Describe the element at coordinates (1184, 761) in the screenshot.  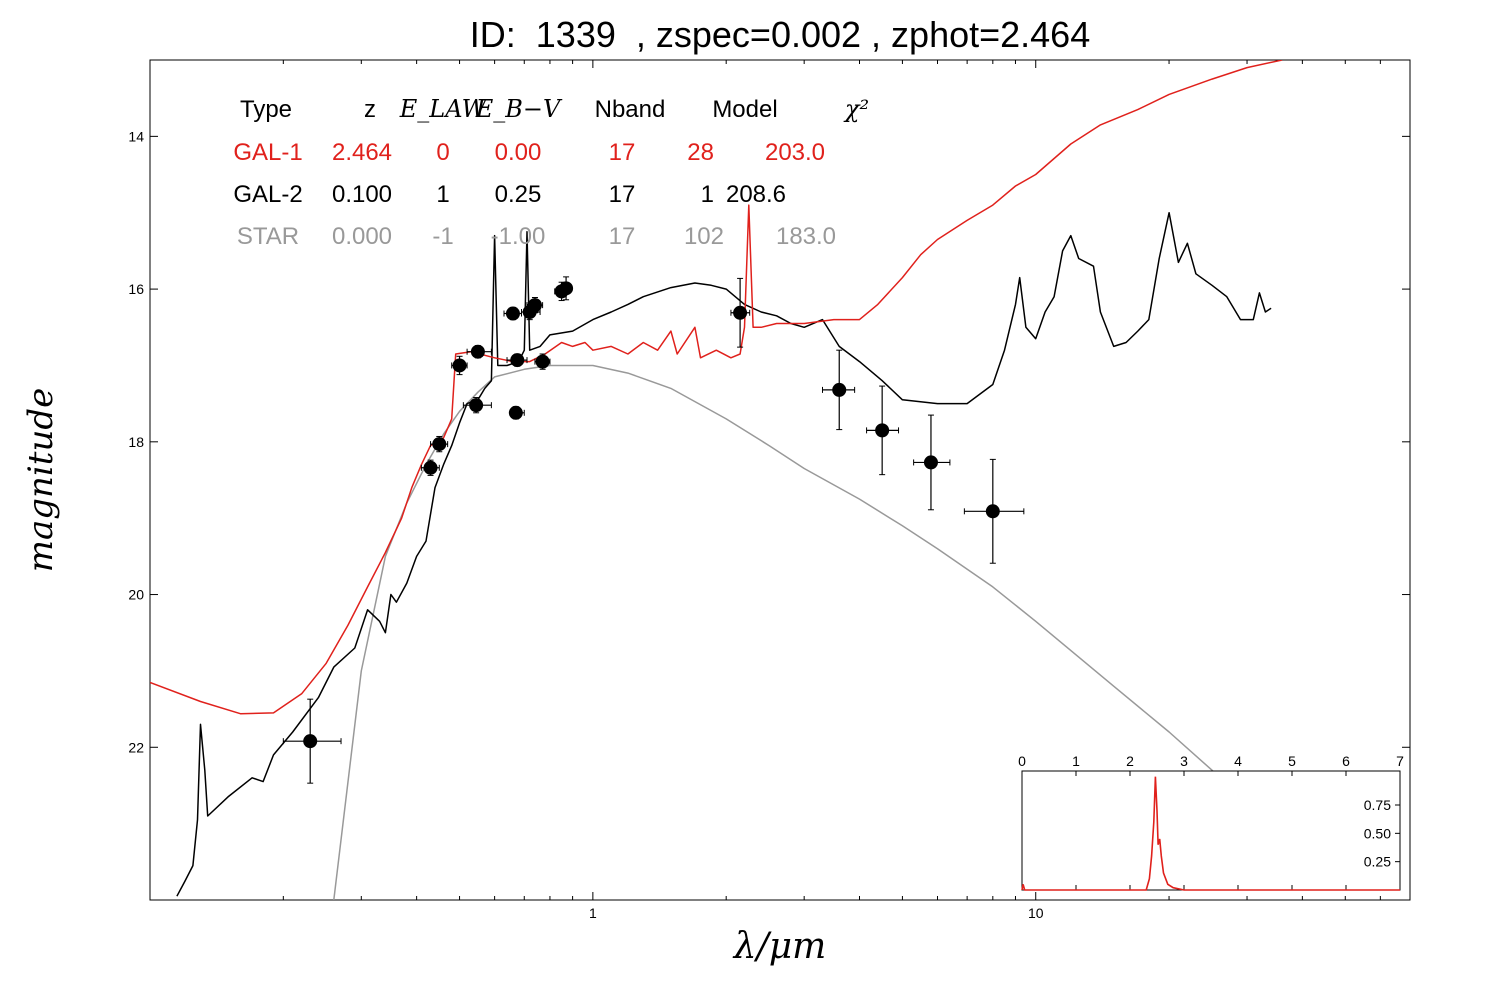
I see `inset-x-tick-label: 3` at that location.